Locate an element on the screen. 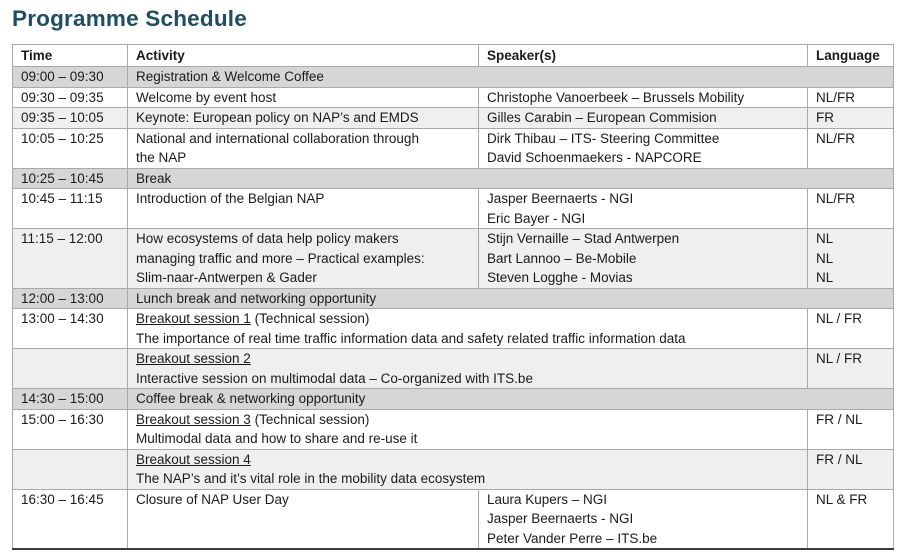  activity-line: Closure of NAP User Day is located at coordinates (212, 499).